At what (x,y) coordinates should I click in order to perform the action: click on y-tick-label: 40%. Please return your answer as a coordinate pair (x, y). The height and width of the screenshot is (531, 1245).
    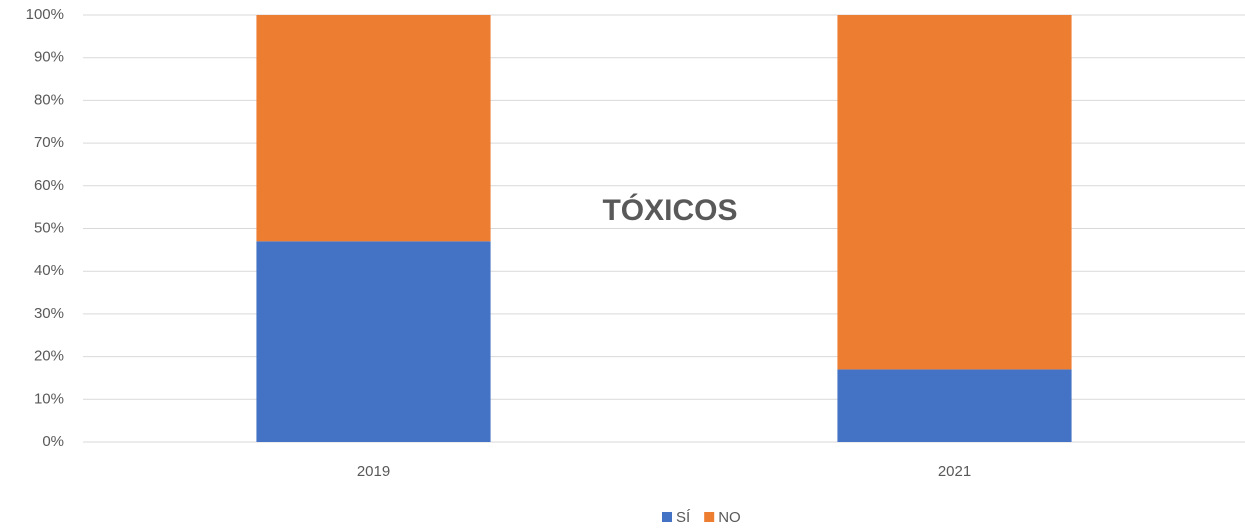
    Looking at the image, I should click on (49, 270).